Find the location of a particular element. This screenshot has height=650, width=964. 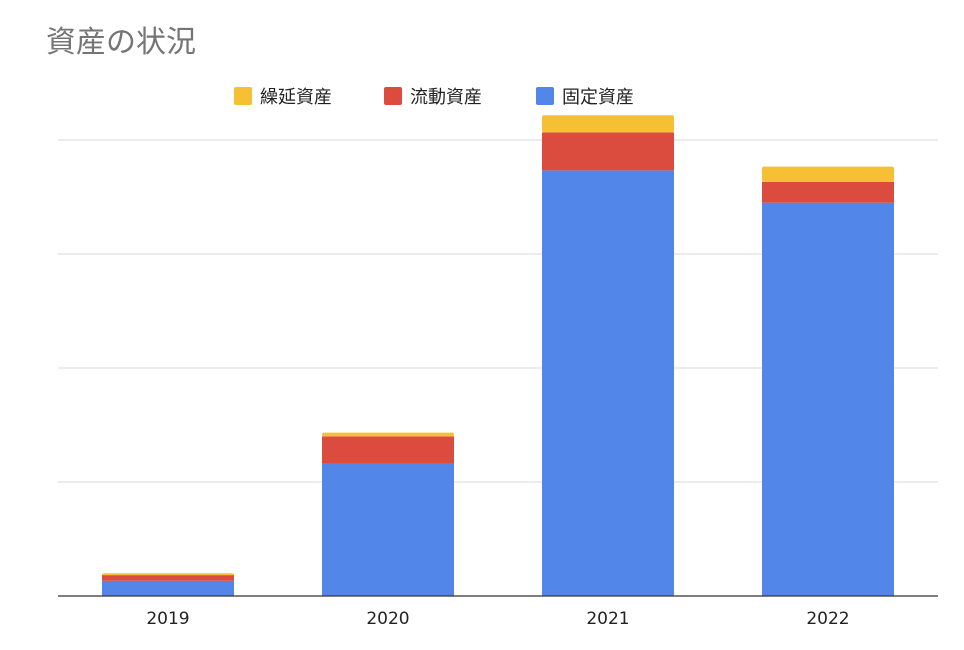

legend-label-1: 流動資産 is located at coordinates (446, 97).